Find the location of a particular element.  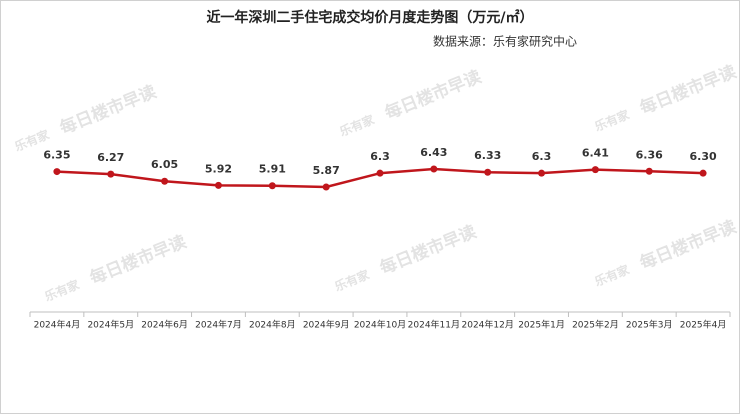

x-tick-label: 2025年3月 is located at coordinates (649, 325).